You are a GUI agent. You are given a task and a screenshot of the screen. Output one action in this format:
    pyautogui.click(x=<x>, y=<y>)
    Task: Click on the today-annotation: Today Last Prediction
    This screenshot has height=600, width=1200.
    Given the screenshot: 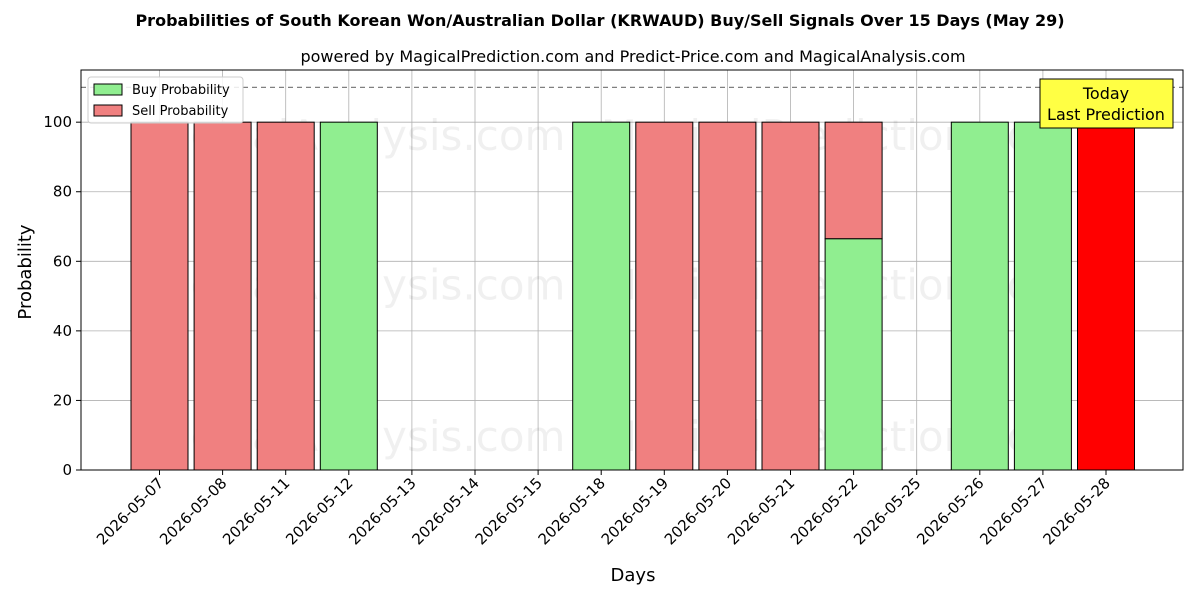 What is the action you would take?
    pyautogui.click(x=1106, y=103)
    